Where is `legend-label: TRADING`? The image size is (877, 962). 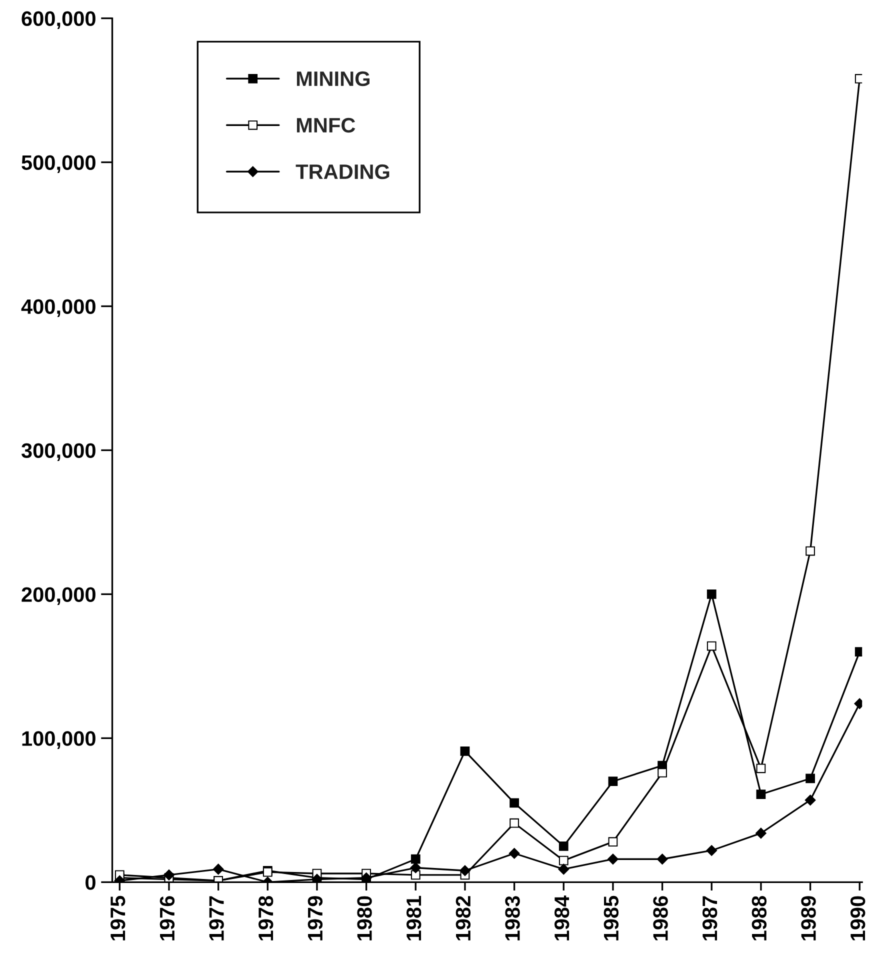
legend-label: TRADING is located at coordinates (343, 172).